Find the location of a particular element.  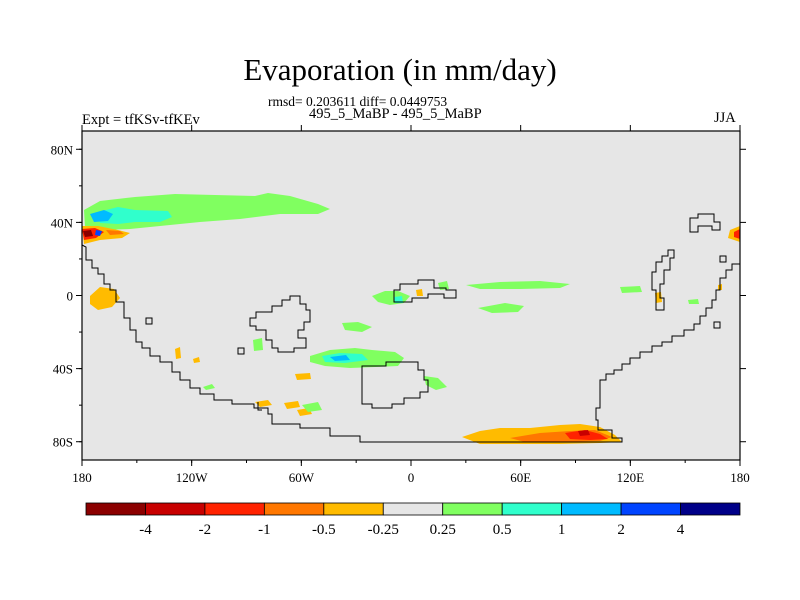

experiment-label: Expt = tfKSv-tfKEv is located at coordinates (141, 120).